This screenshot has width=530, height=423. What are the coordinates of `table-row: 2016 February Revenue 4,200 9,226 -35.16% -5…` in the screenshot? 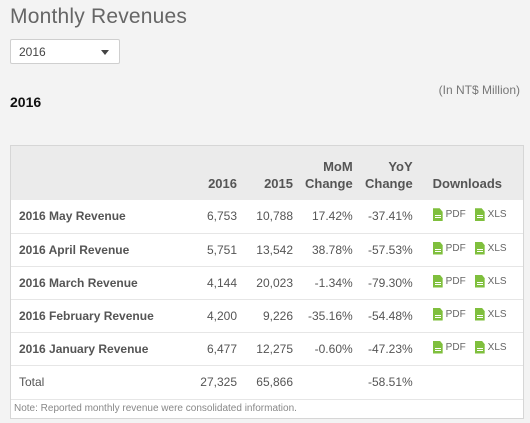 It's located at (267, 315).